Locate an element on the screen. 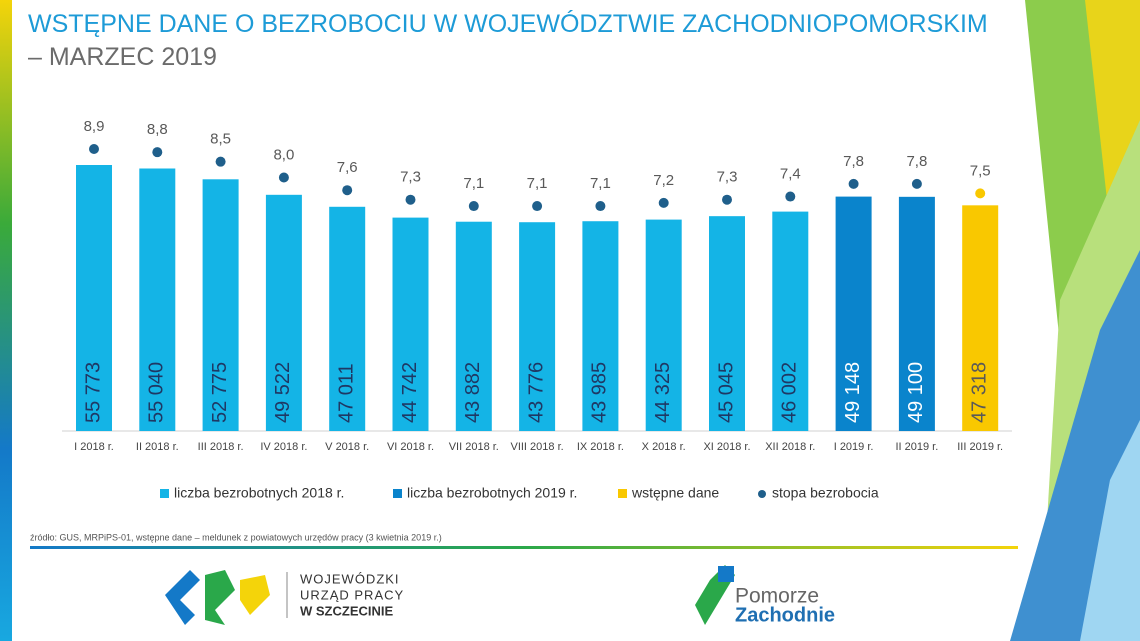  bar-value-label: 43 985 is located at coordinates (600, 392).